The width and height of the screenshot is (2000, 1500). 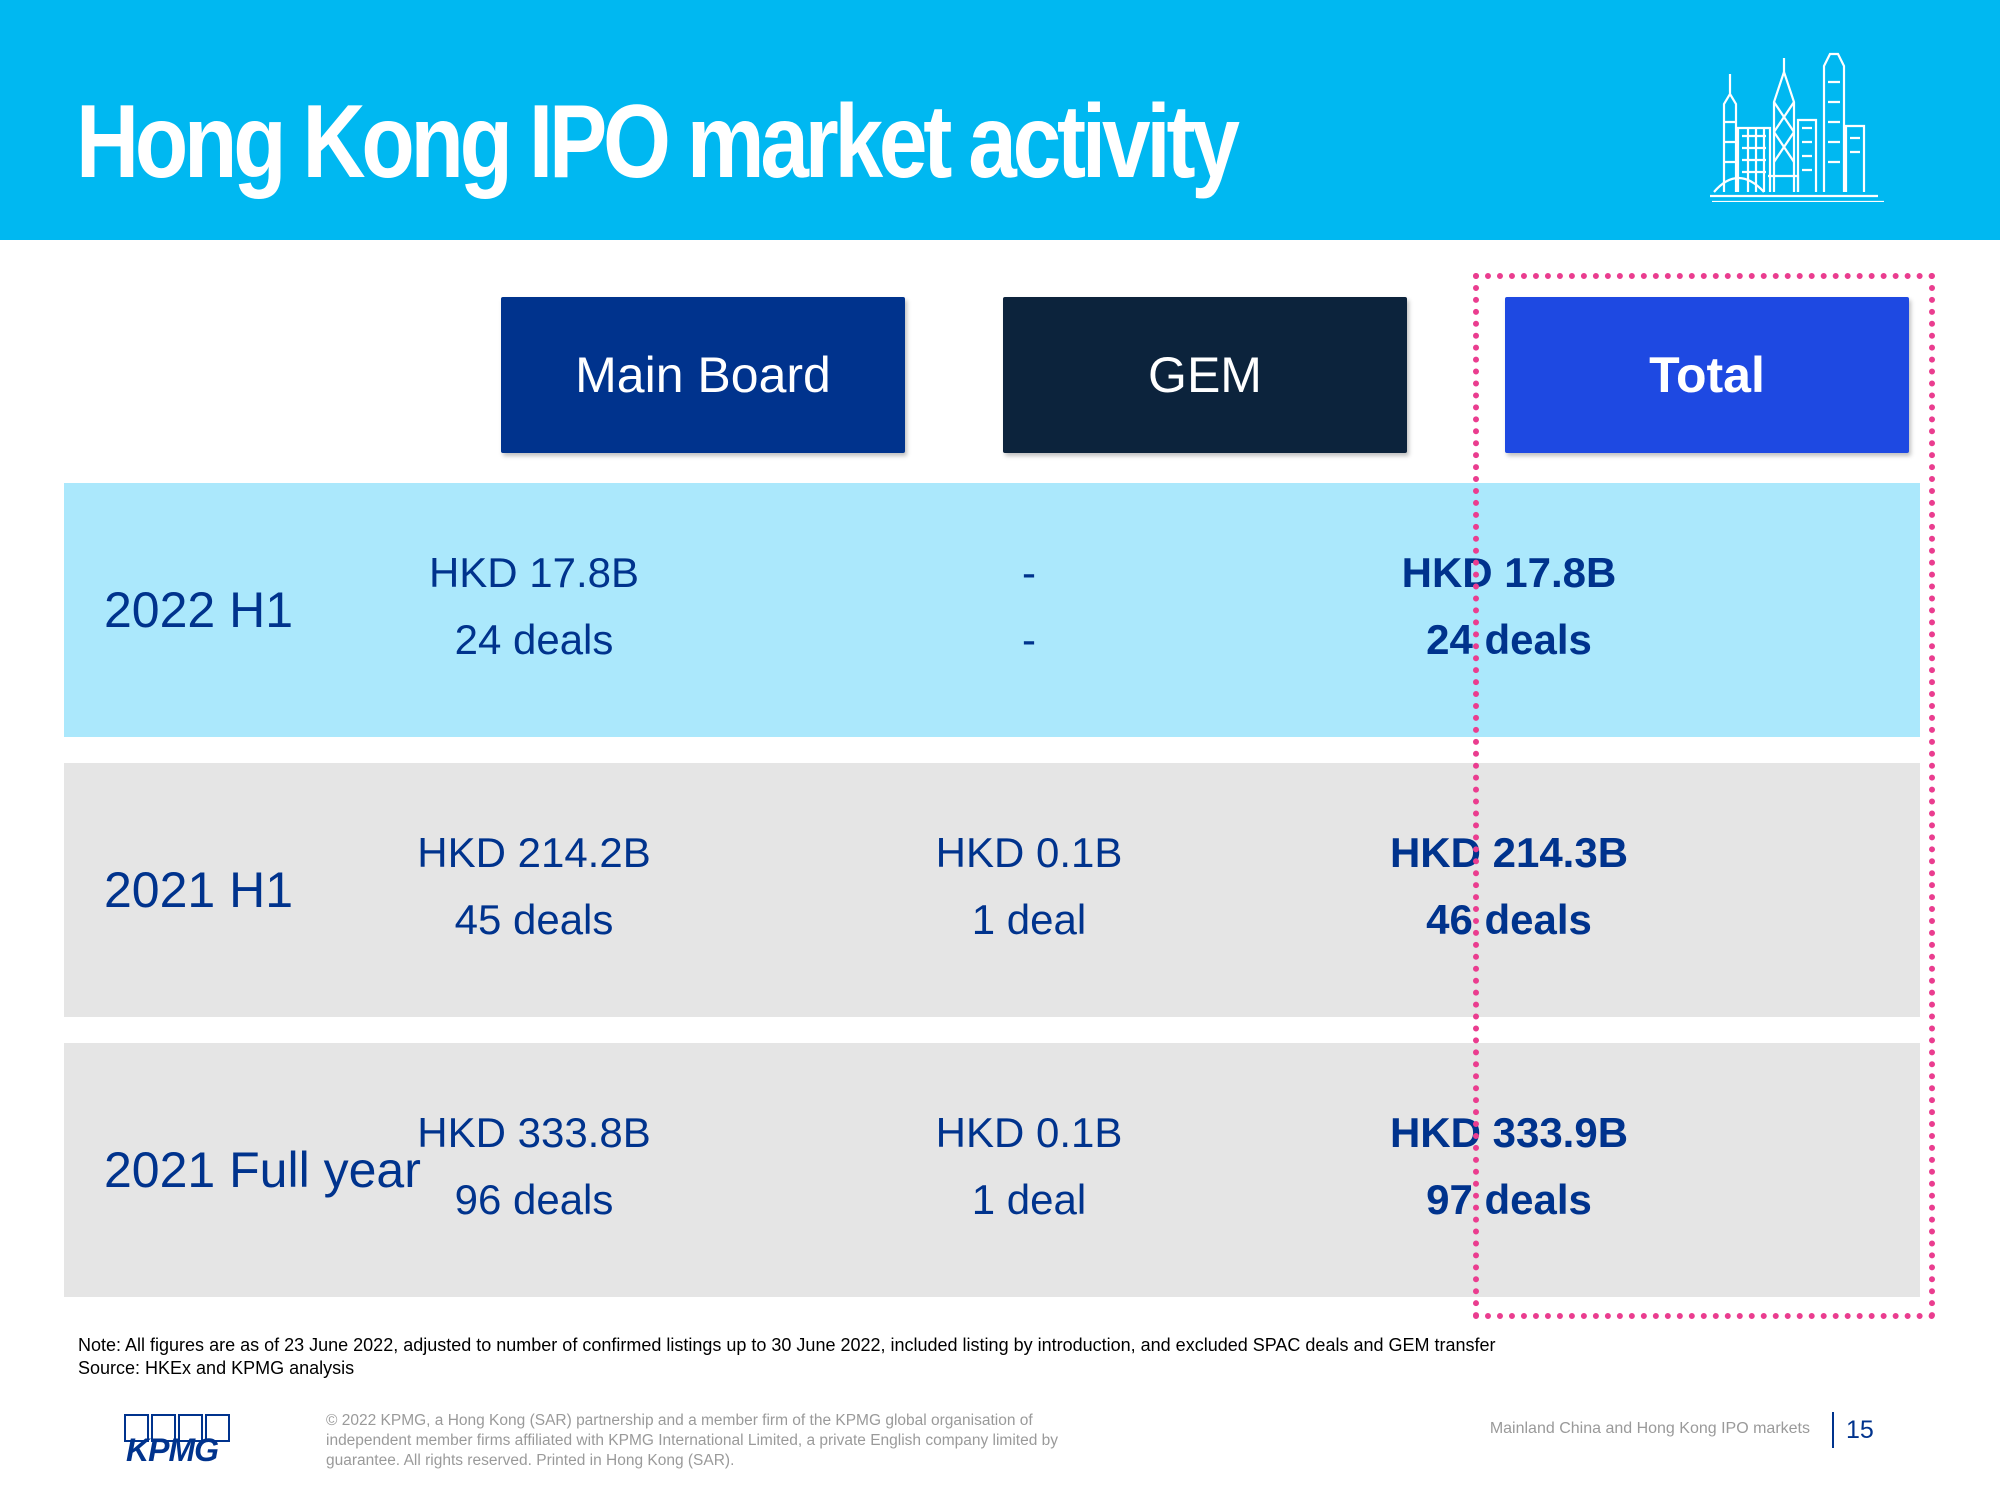 What do you see at coordinates (199, 610) in the screenshot?
I see `row-label: 2022 H1` at bounding box center [199, 610].